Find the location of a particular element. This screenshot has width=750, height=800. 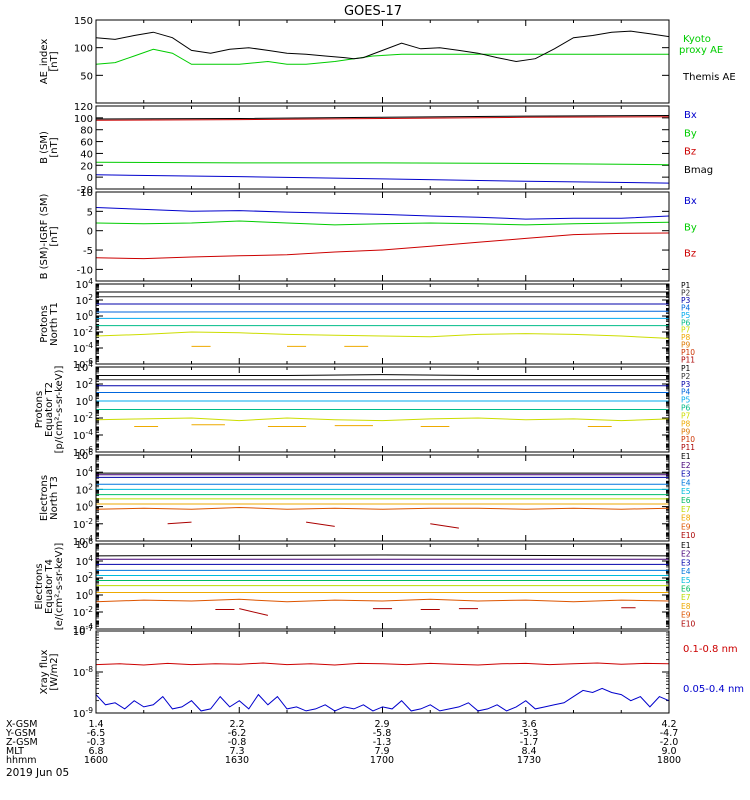

orbit-cell: 2.9 is located at coordinates (381, 724).